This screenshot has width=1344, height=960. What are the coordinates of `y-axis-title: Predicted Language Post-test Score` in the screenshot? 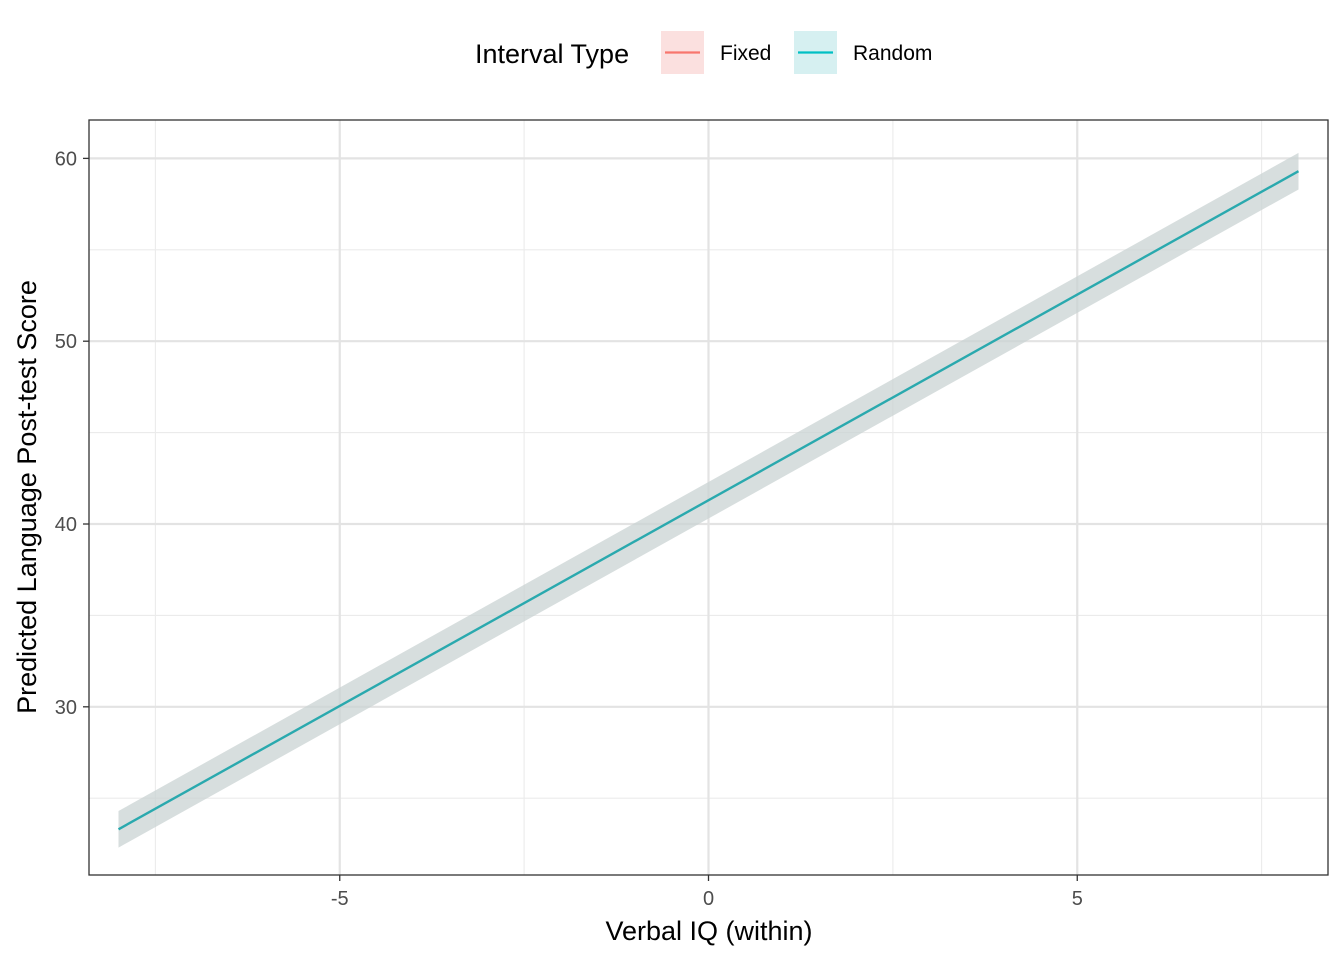 It's located at (27, 497).